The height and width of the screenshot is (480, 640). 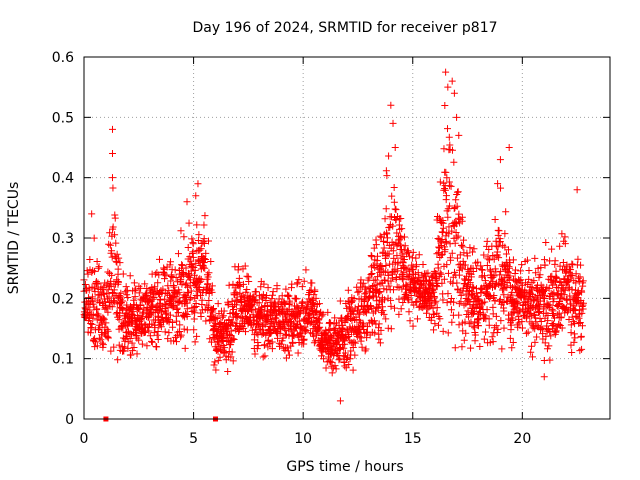 What do you see at coordinates (413, 439) in the screenshot?
I see `x-tick-label: 15` at bounding box center [413, 439].